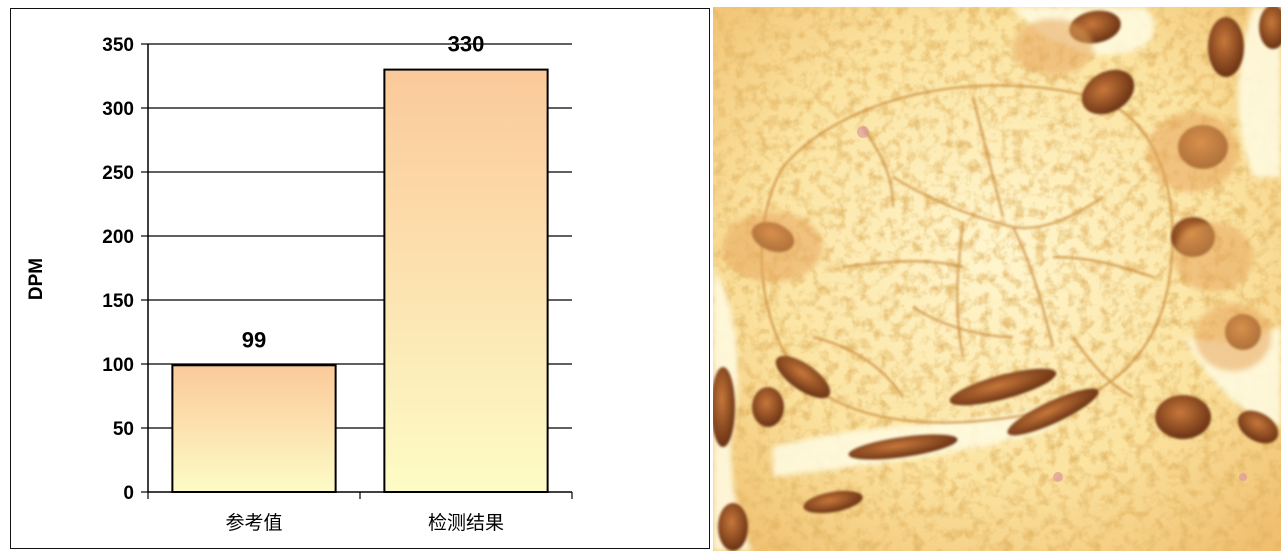  What do you see at coordinates (128, 493) in the screenshot?
I see `y-tick-label: 0` at bounding box center [128, 493].